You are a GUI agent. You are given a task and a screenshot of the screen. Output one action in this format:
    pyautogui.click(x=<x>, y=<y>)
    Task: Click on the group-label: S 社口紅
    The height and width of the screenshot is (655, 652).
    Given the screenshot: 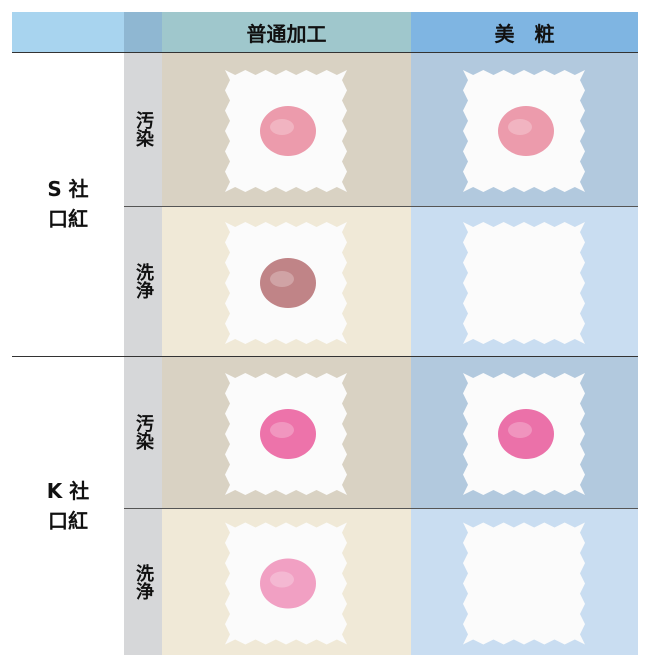 What is the action you would take?
    pyautogui.click(x=68, y=204)
    